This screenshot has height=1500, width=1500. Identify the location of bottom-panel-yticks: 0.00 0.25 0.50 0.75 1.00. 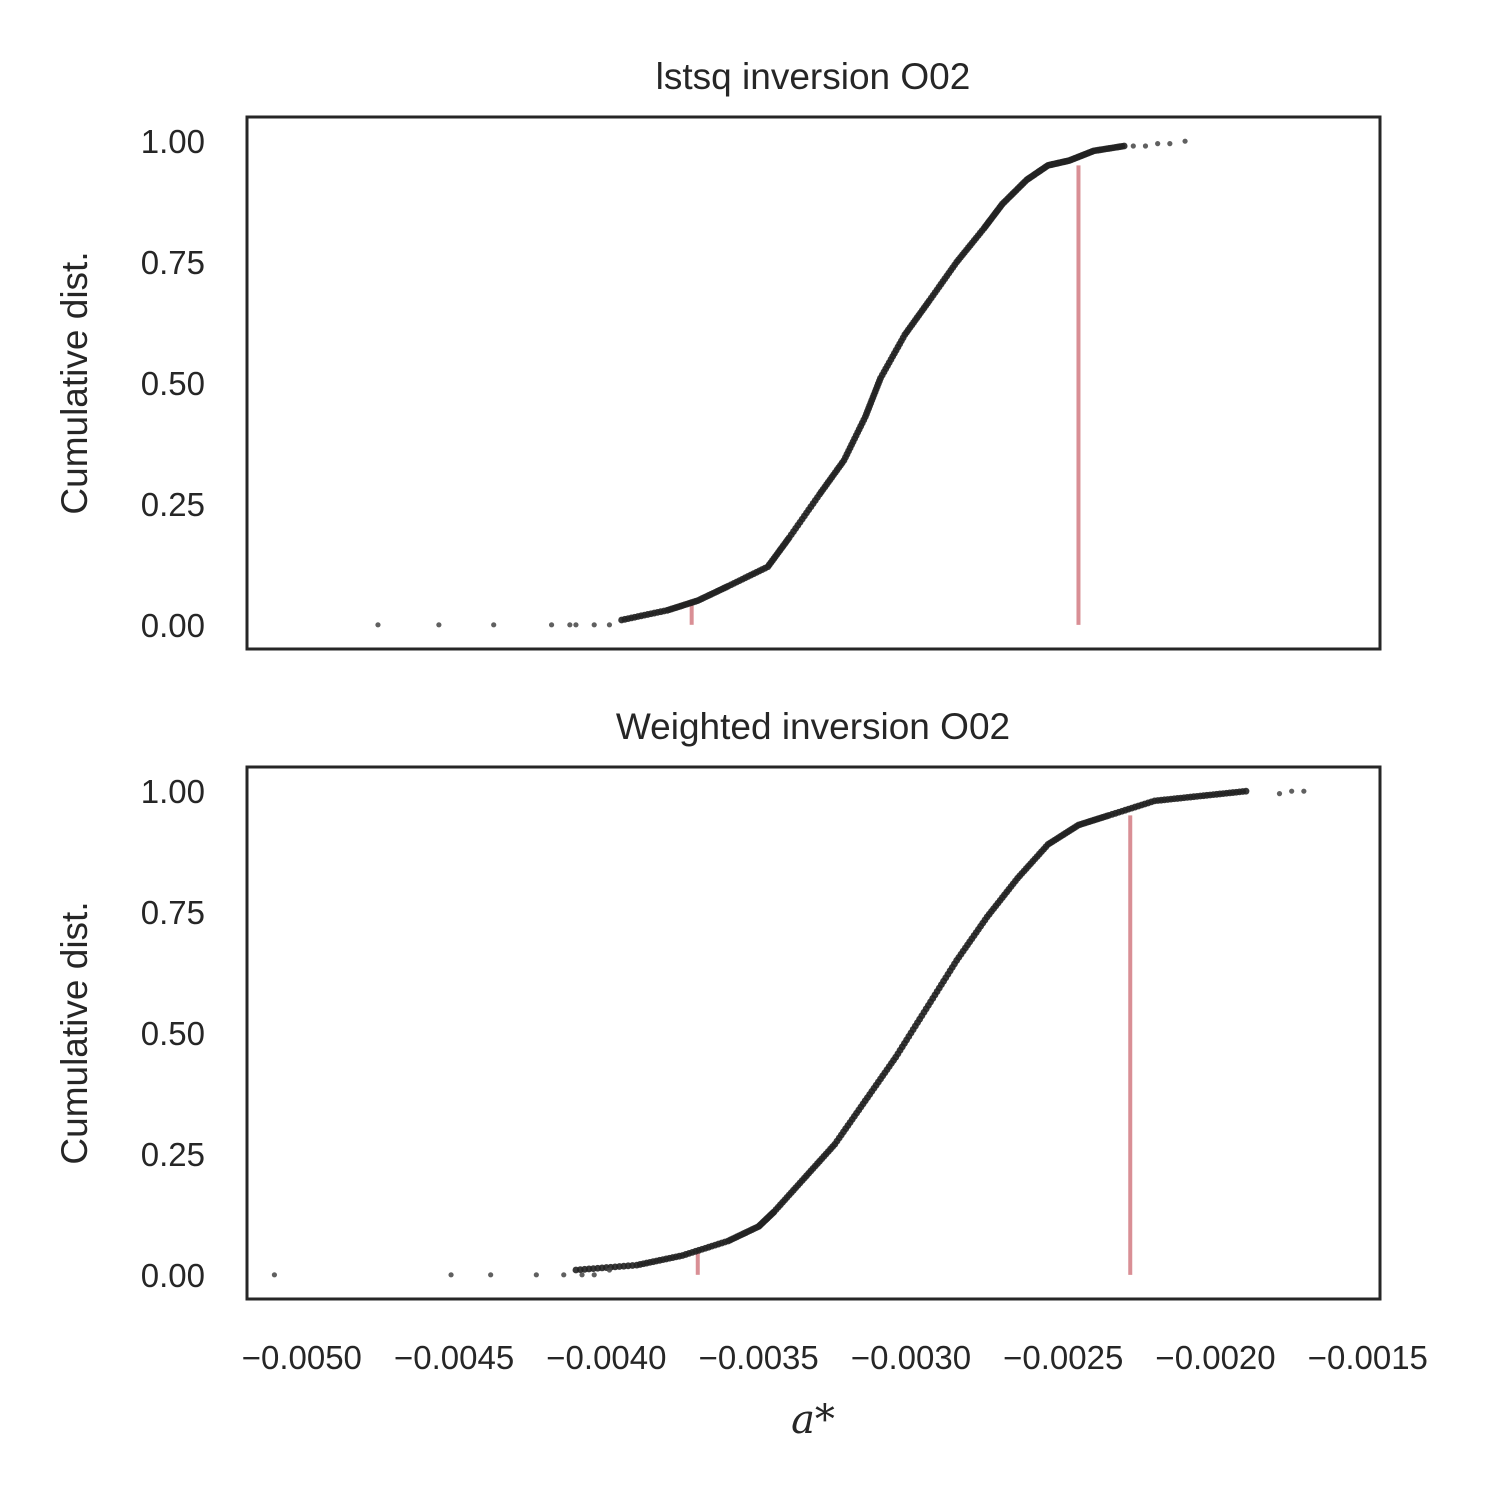
(173, 1033).